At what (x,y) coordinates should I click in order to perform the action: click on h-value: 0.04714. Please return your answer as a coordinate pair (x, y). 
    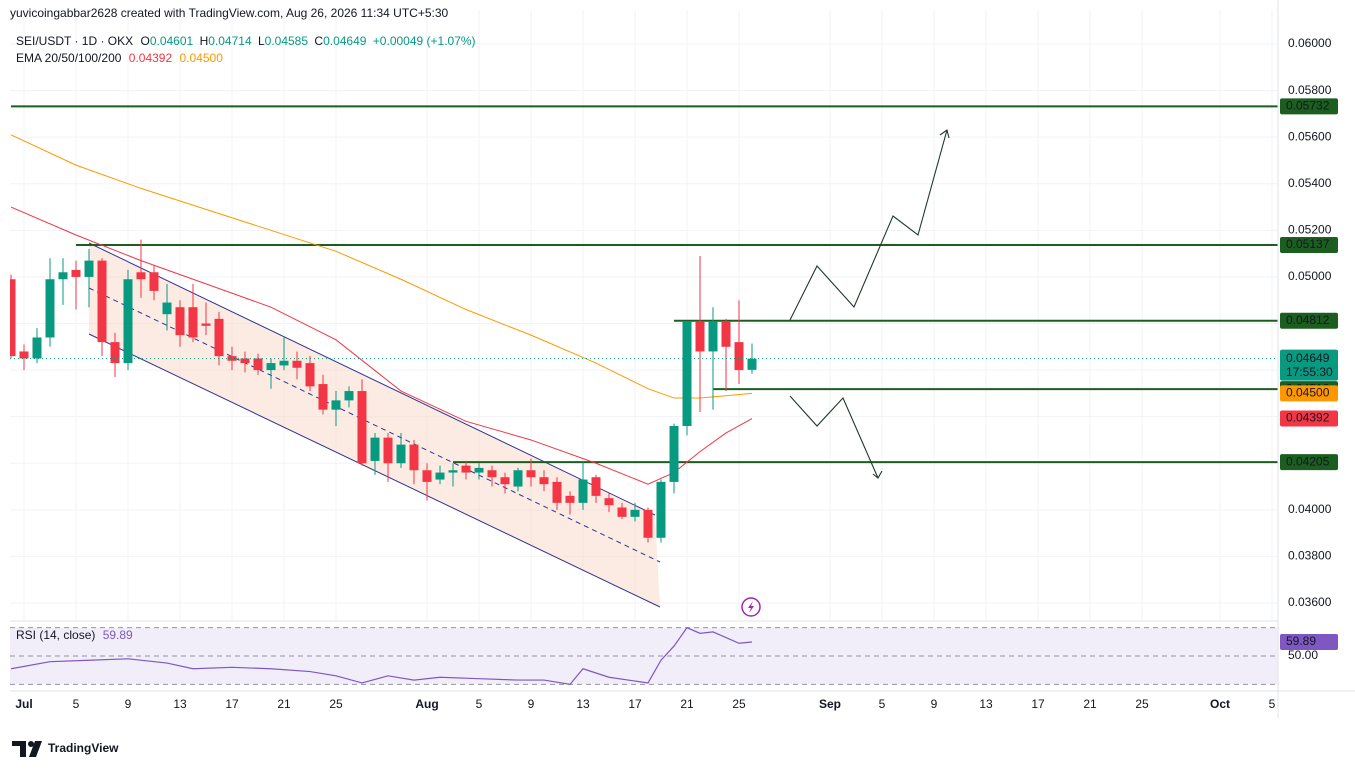
    Looking at the image, I should click on (230, 41).